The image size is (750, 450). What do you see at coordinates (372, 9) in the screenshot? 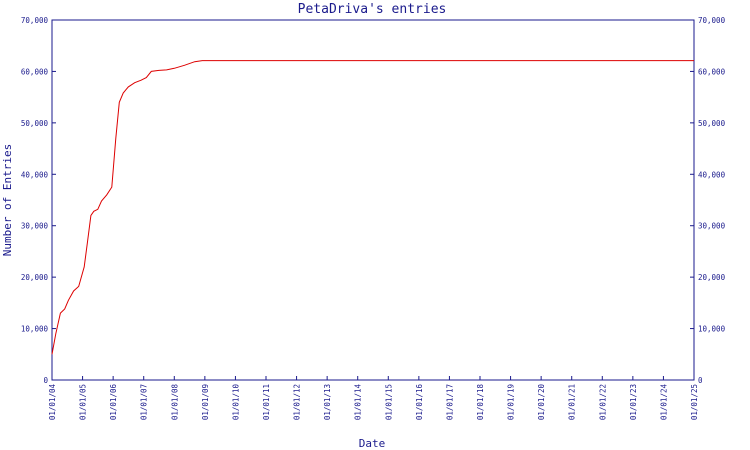
I see `chart-title: PetaDriva's entries` at bounding box center [372, 9].